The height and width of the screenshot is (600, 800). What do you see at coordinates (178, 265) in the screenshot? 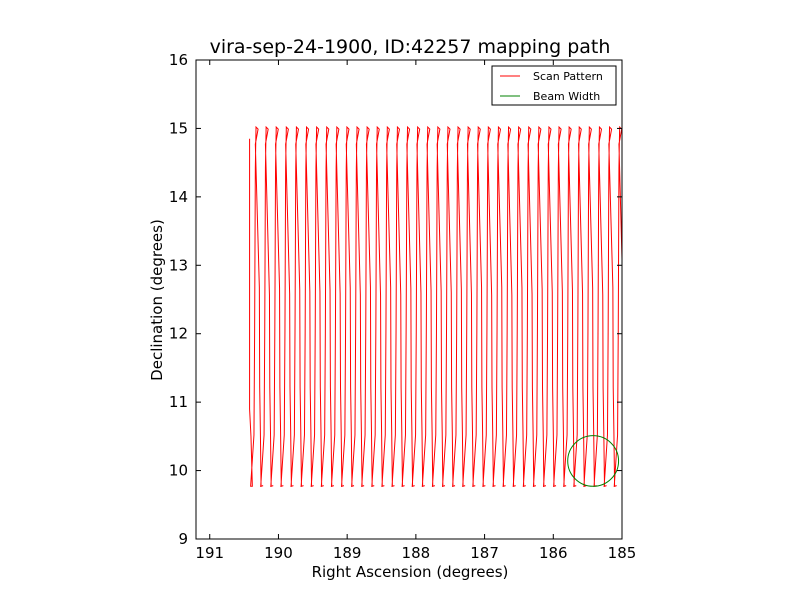
I see `y-tick-label: 13` at bounding box center [178, 265].